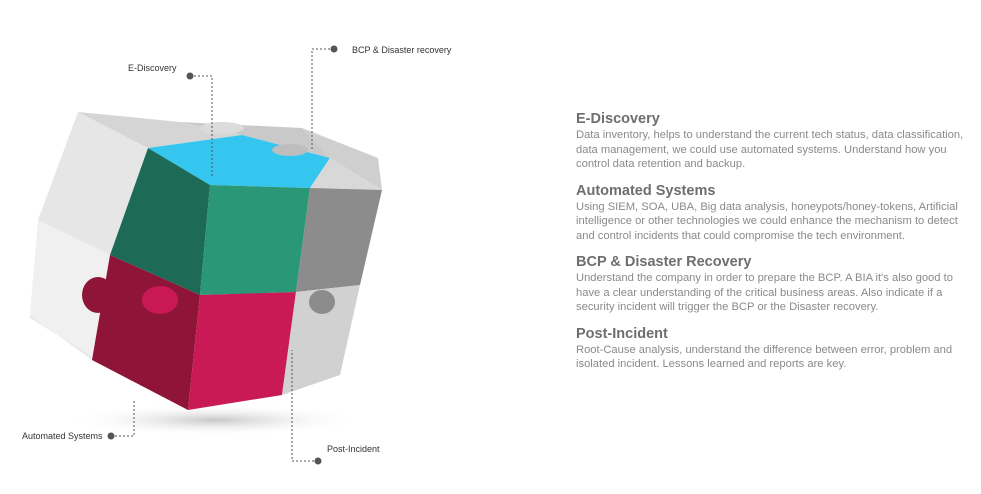 Image resolution: width=981 pixels, height=494 pixels. Describe the element at coordinates (111, 436) in the screenshot. I see `callout-dot-automated` at that location.